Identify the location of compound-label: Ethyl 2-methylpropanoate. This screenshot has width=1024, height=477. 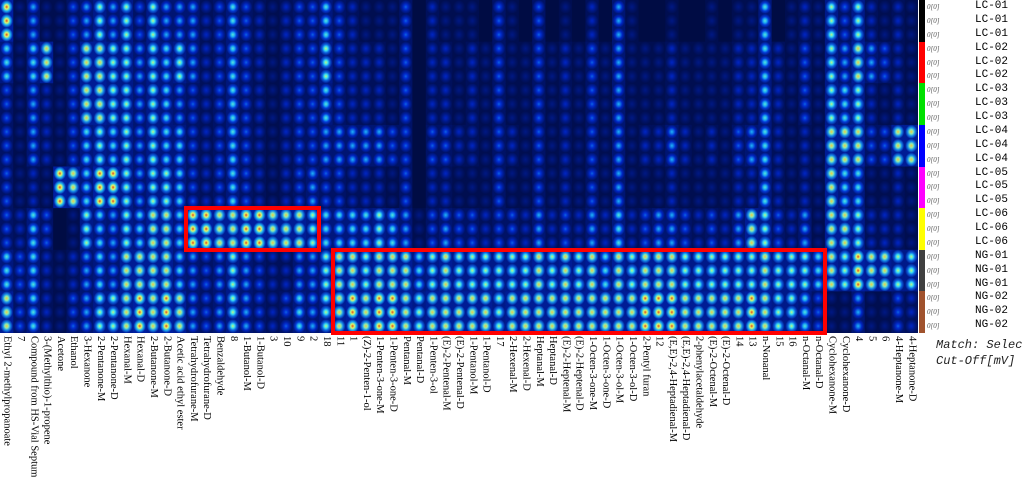
(7, 391).